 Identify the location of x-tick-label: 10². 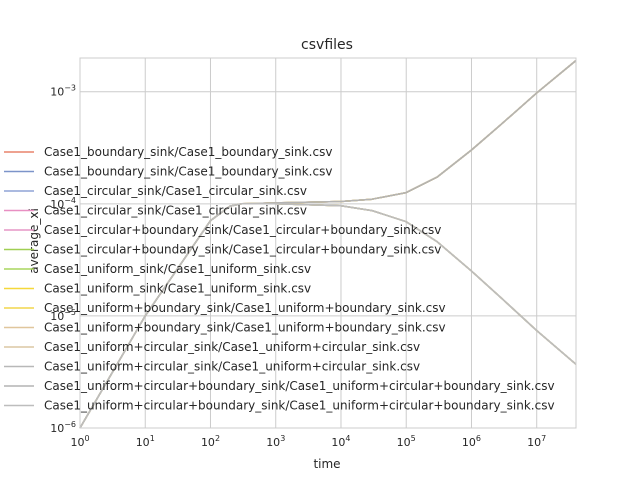
(210, 441).